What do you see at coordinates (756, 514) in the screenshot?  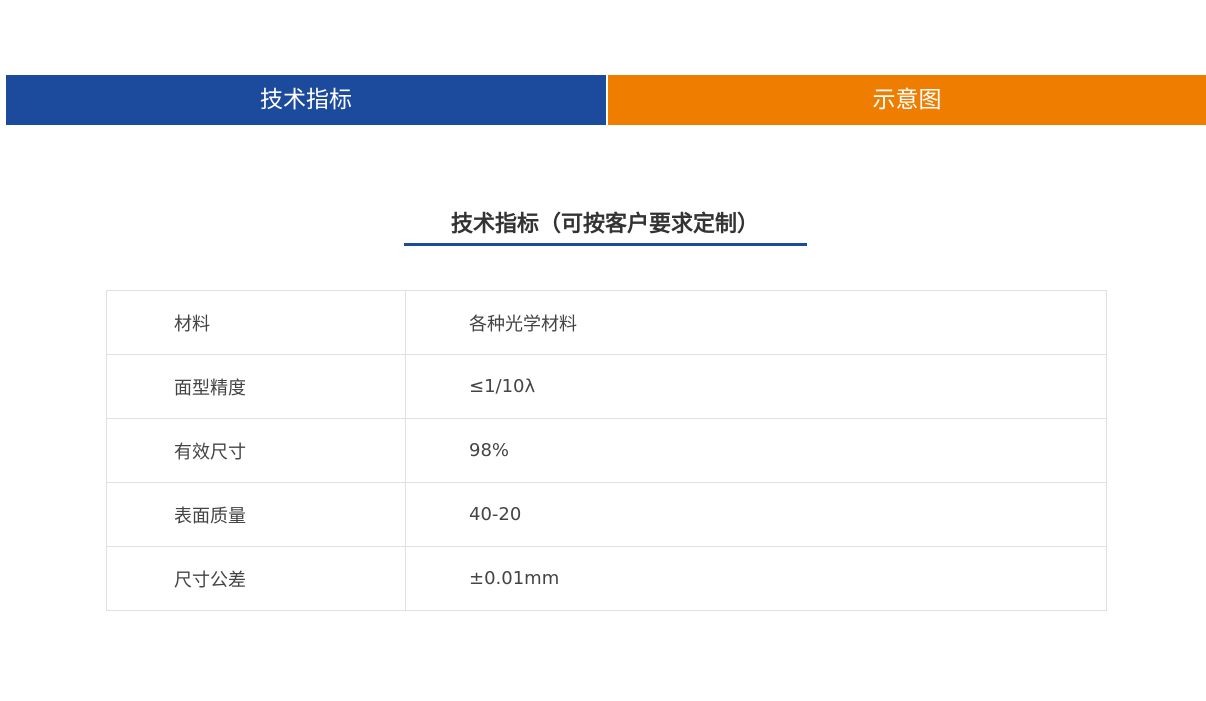 I see `spec-value: 40-20` at bounding box center [756, 514].